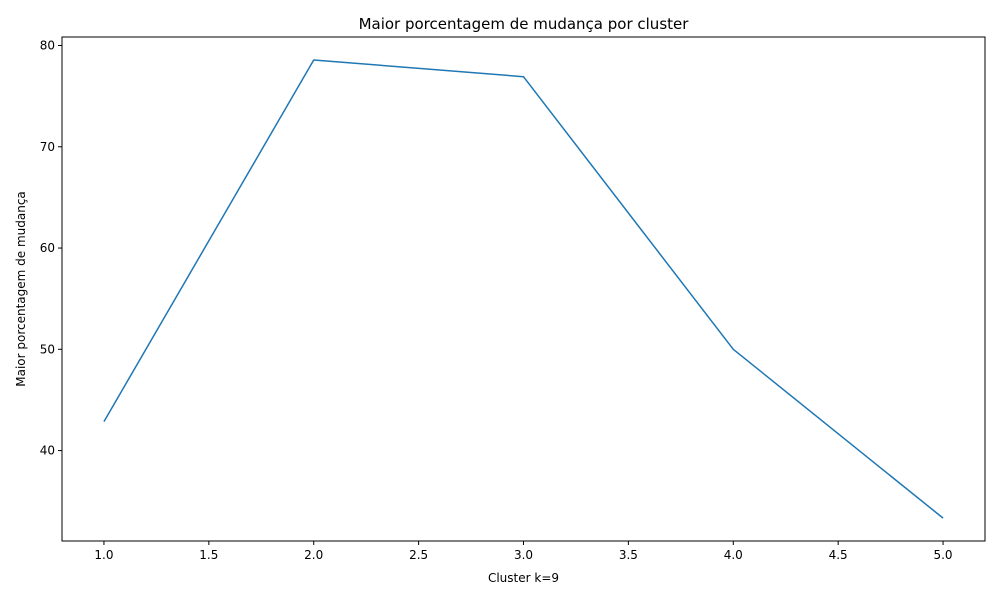  I want to click on y-tick-label: 50, so click(47, 349).